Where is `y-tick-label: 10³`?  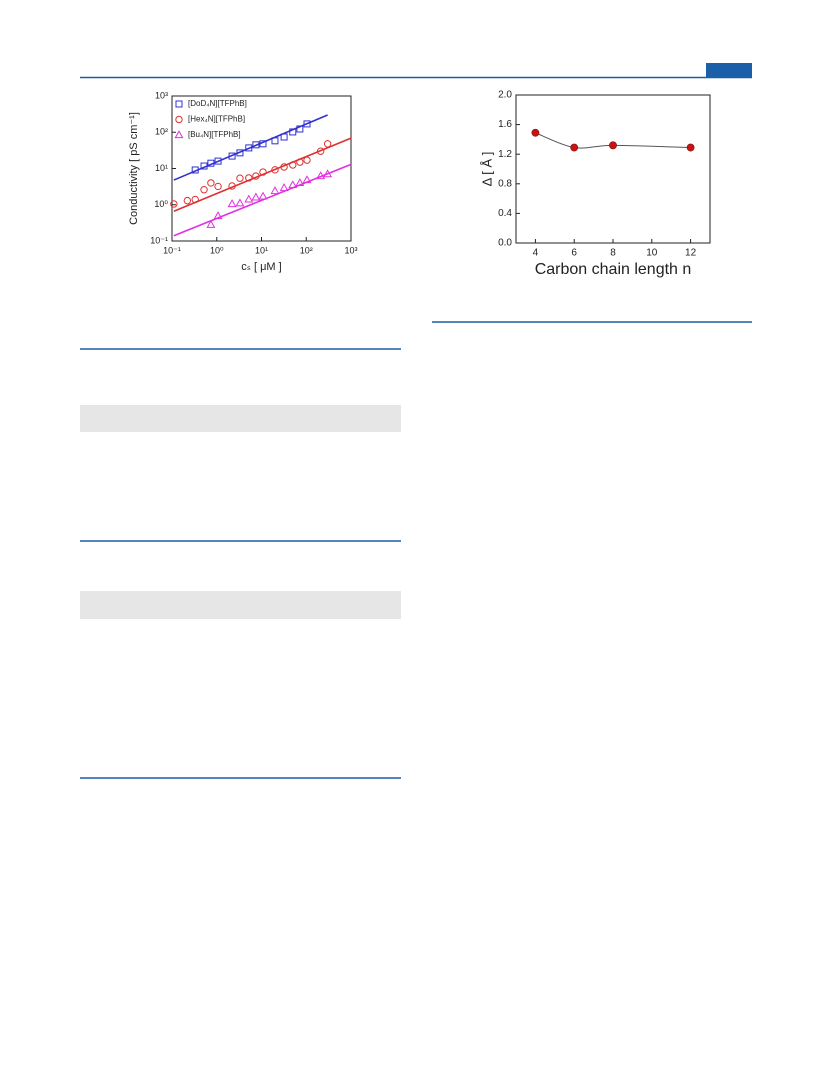
y-tick-label: 10³ is located at coordinates (161, 95).